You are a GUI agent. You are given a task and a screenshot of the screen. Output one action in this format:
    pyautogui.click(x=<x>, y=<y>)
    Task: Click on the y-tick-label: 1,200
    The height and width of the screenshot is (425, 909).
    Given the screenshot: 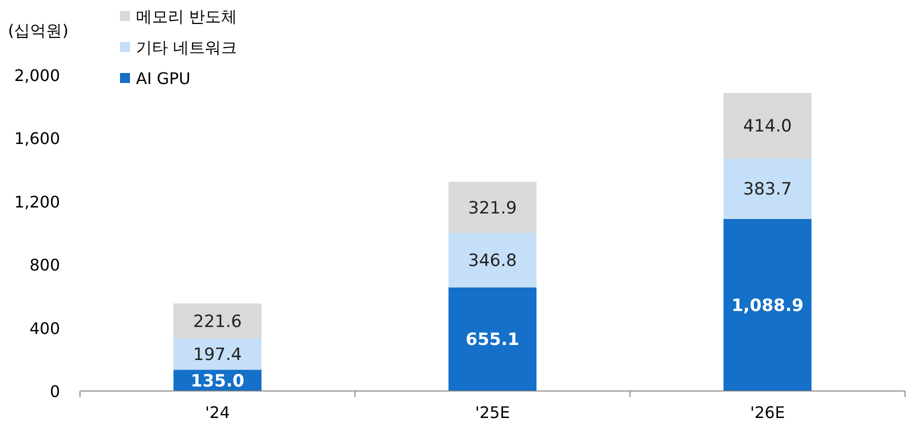 What is the action you would take?
    pyautogui.click(x=37, y=202)
    